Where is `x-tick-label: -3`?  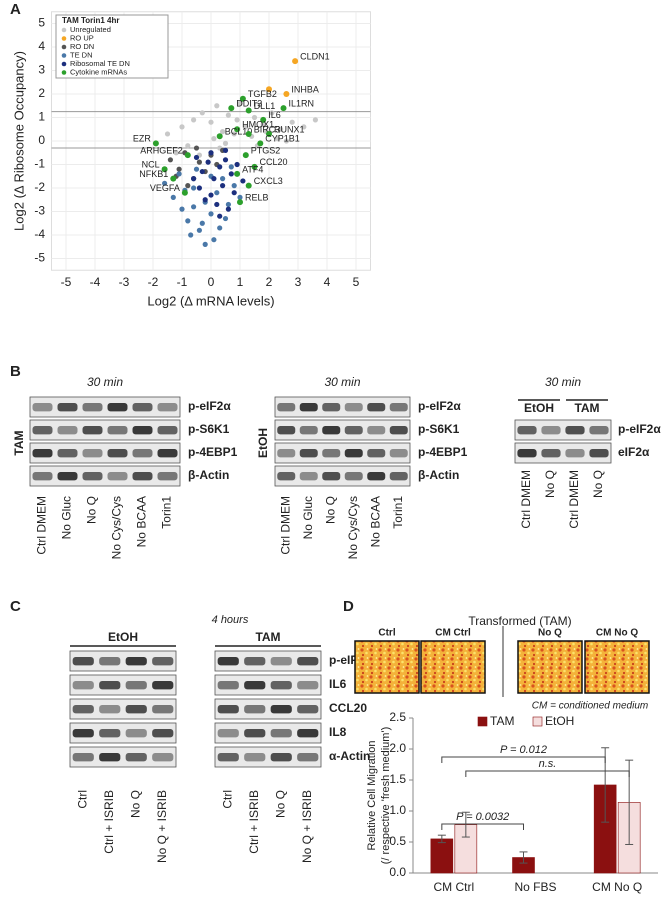 x-tick-label: -3 is located at coordinates (124, 282).